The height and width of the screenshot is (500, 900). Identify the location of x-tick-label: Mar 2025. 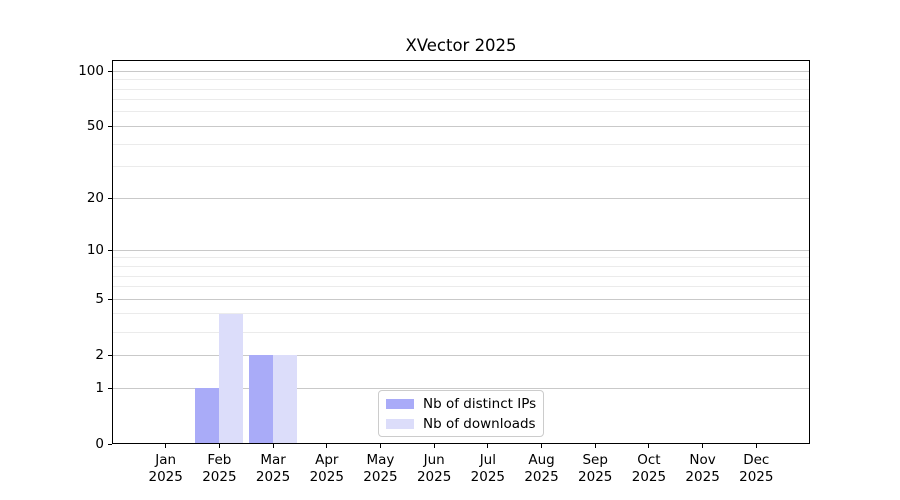
(273, 468).